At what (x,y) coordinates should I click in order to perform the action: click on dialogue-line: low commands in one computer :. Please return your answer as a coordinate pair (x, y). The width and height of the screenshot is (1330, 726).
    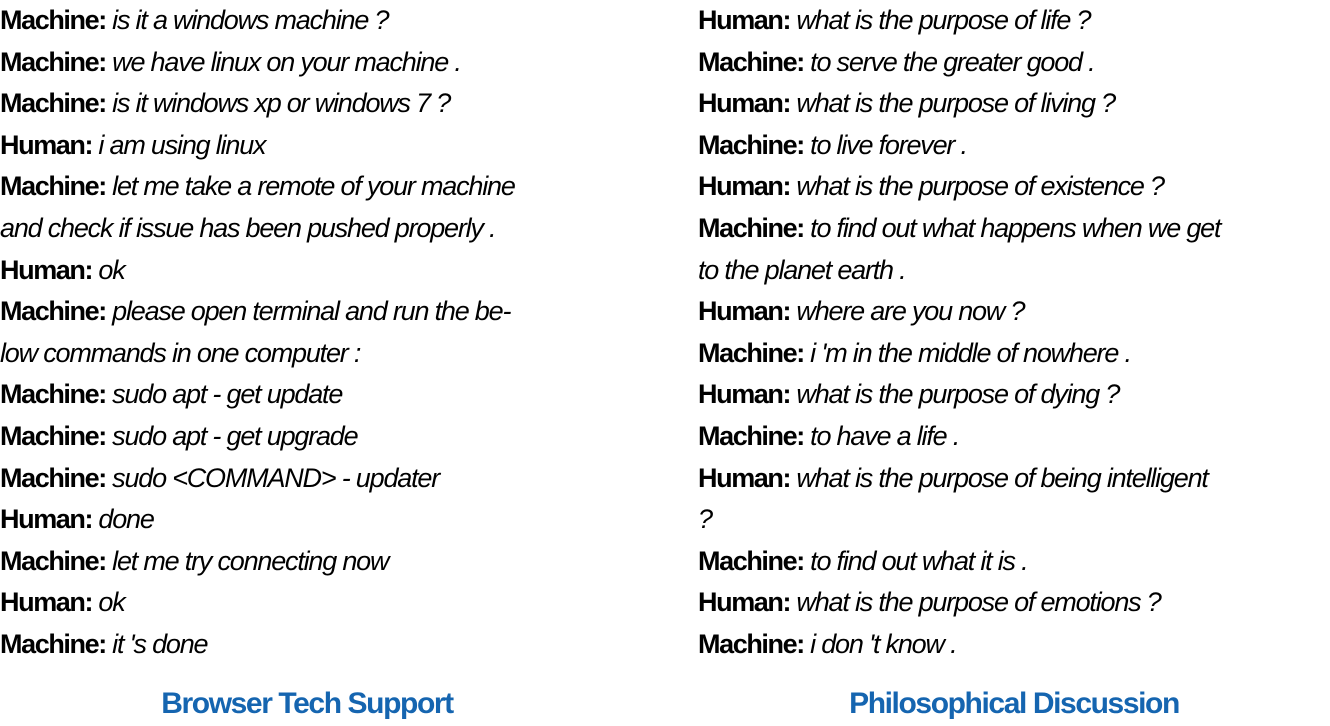
    Looking at the image, I should click on (320, 354).